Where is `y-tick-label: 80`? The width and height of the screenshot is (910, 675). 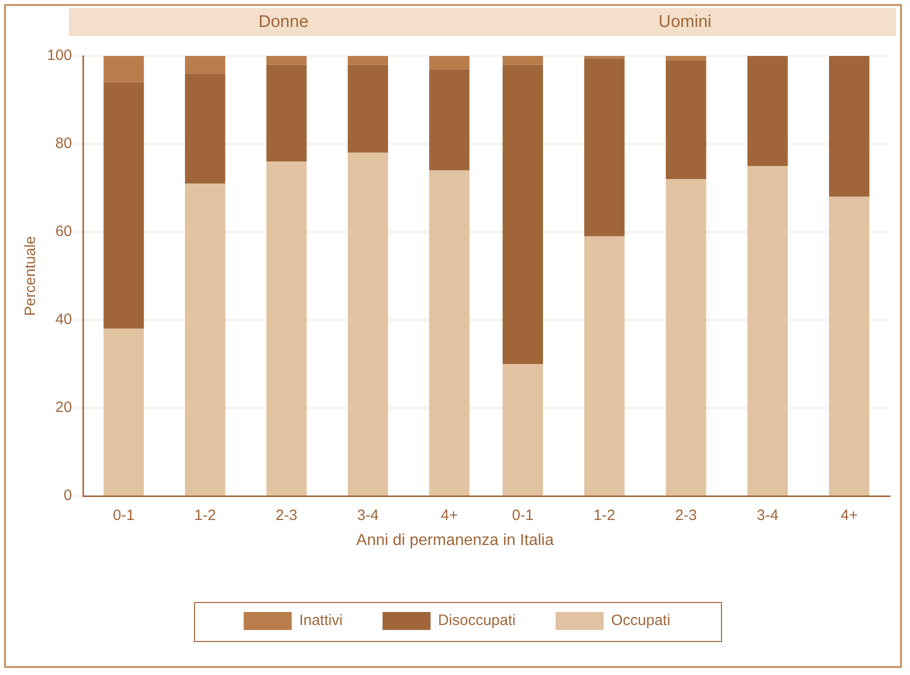 y-tick-label: 80 is located at coordinates (63, 143).